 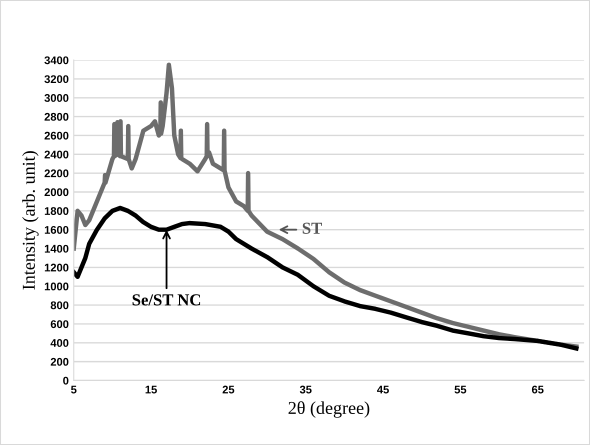 What do you see at coordinates (59, 343) in the screenshot?
I see `y-tick-label: 400` at bounding box center [59, 343].